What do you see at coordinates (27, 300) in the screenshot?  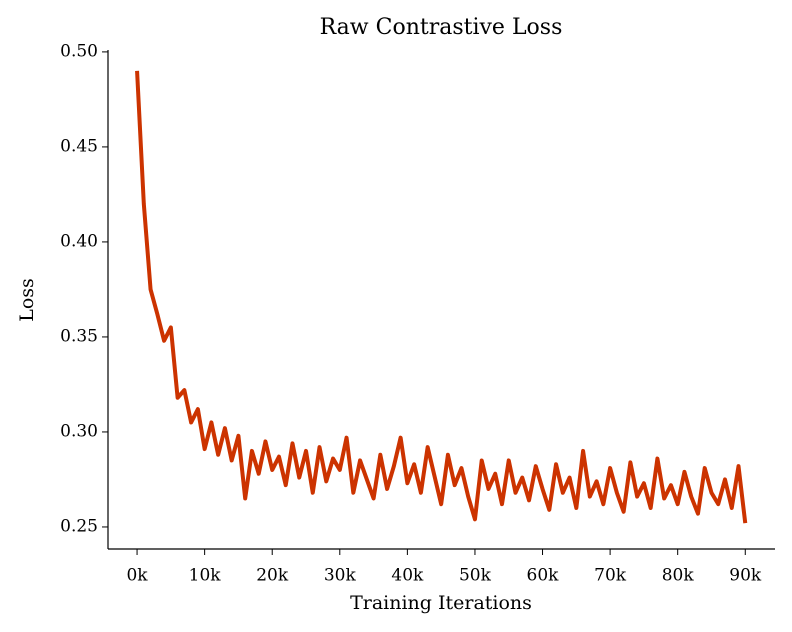 I see `y-axis-label: Loss` at bounding box center [27, 300].